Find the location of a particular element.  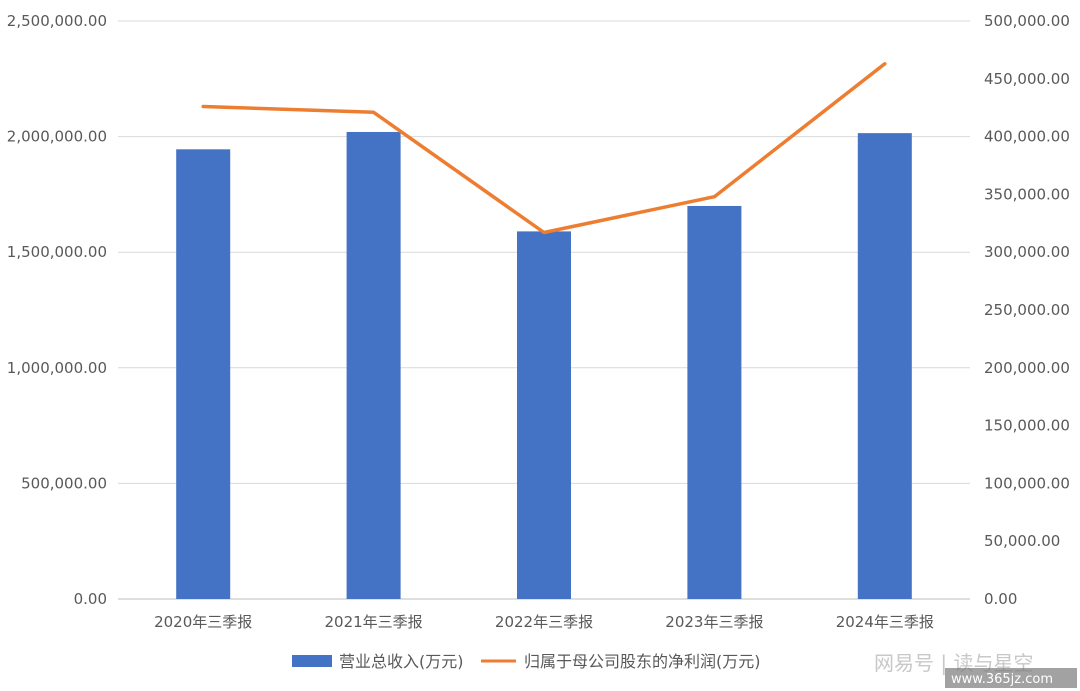

left-axis-tick-label: 2,000,000.00 is located at coordinates (57, 137).